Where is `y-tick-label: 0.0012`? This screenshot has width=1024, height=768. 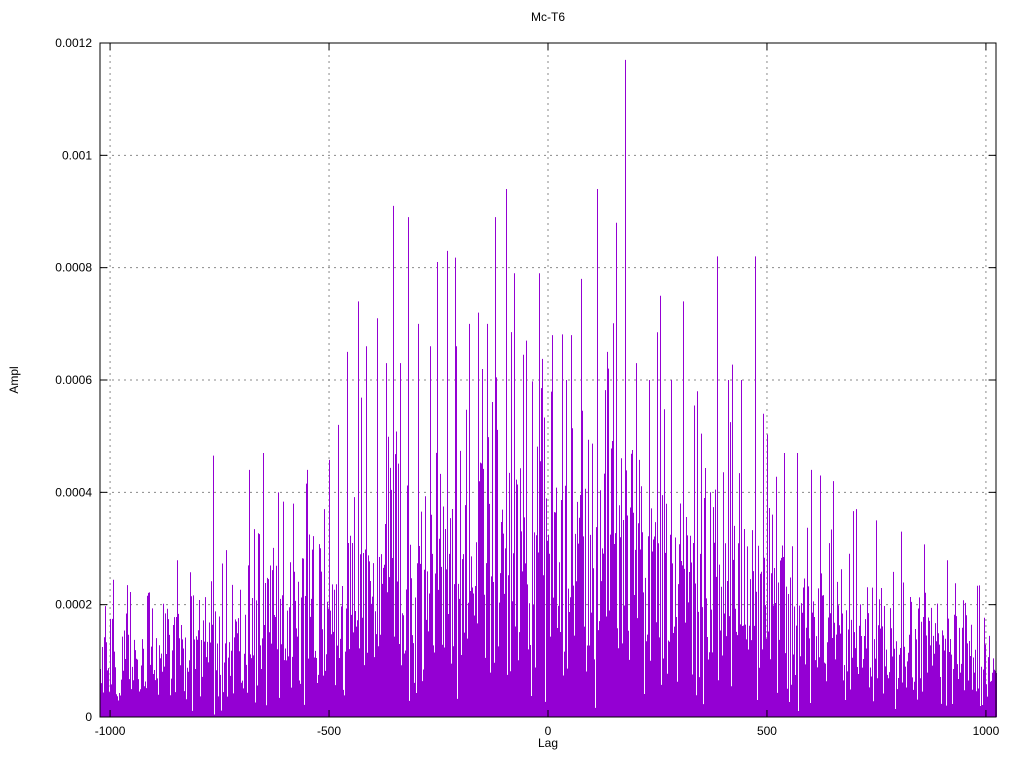
y-tick-label: 0.0012 is located at coordinates (73, 43).